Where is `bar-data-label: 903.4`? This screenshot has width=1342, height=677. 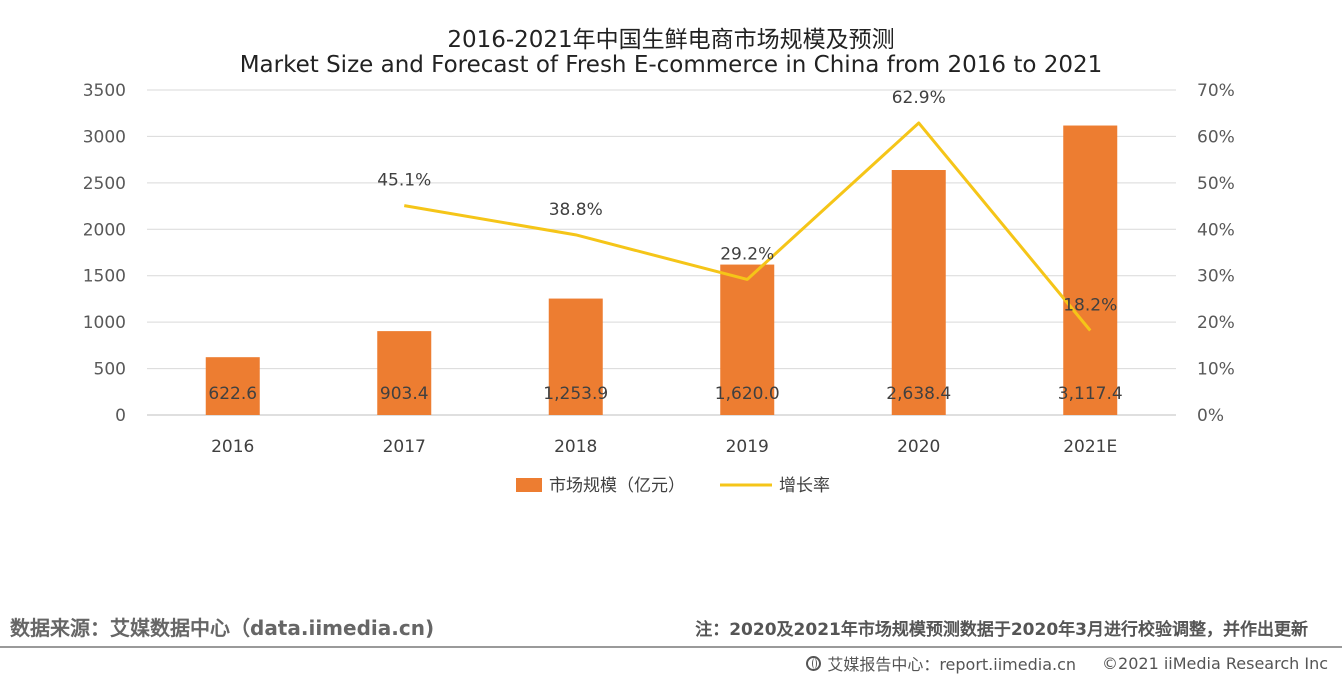 bar-data-label: 903.4 is located at coordinates (404, 394).